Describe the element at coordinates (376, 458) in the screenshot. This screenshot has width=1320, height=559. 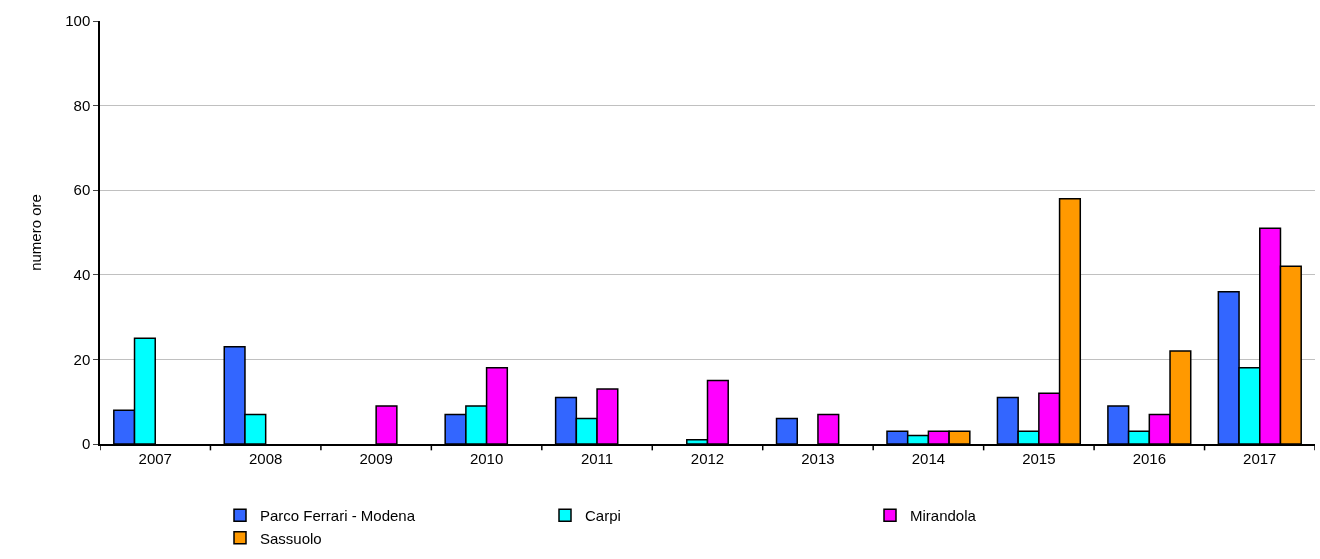
I see `x-tick-label: 2009` at that location.